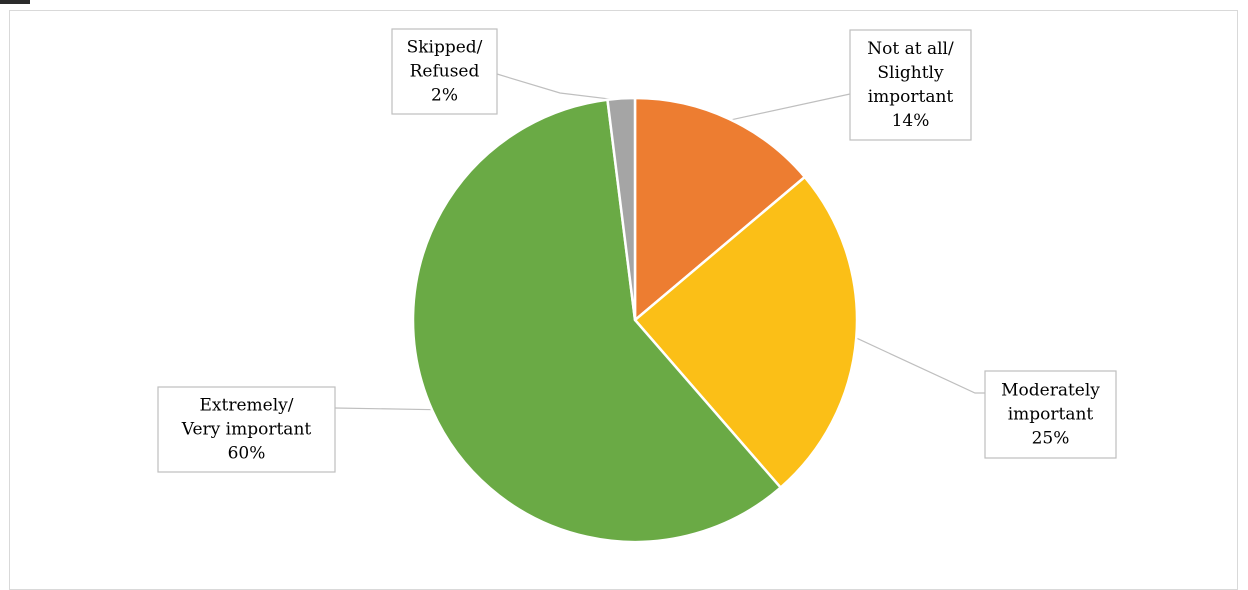 The image size is (1248, 590). What do you see at coordinates (911, 121) in the screenshot?
I see `callout-value-label: 14%` at bounding box center [911, 121].